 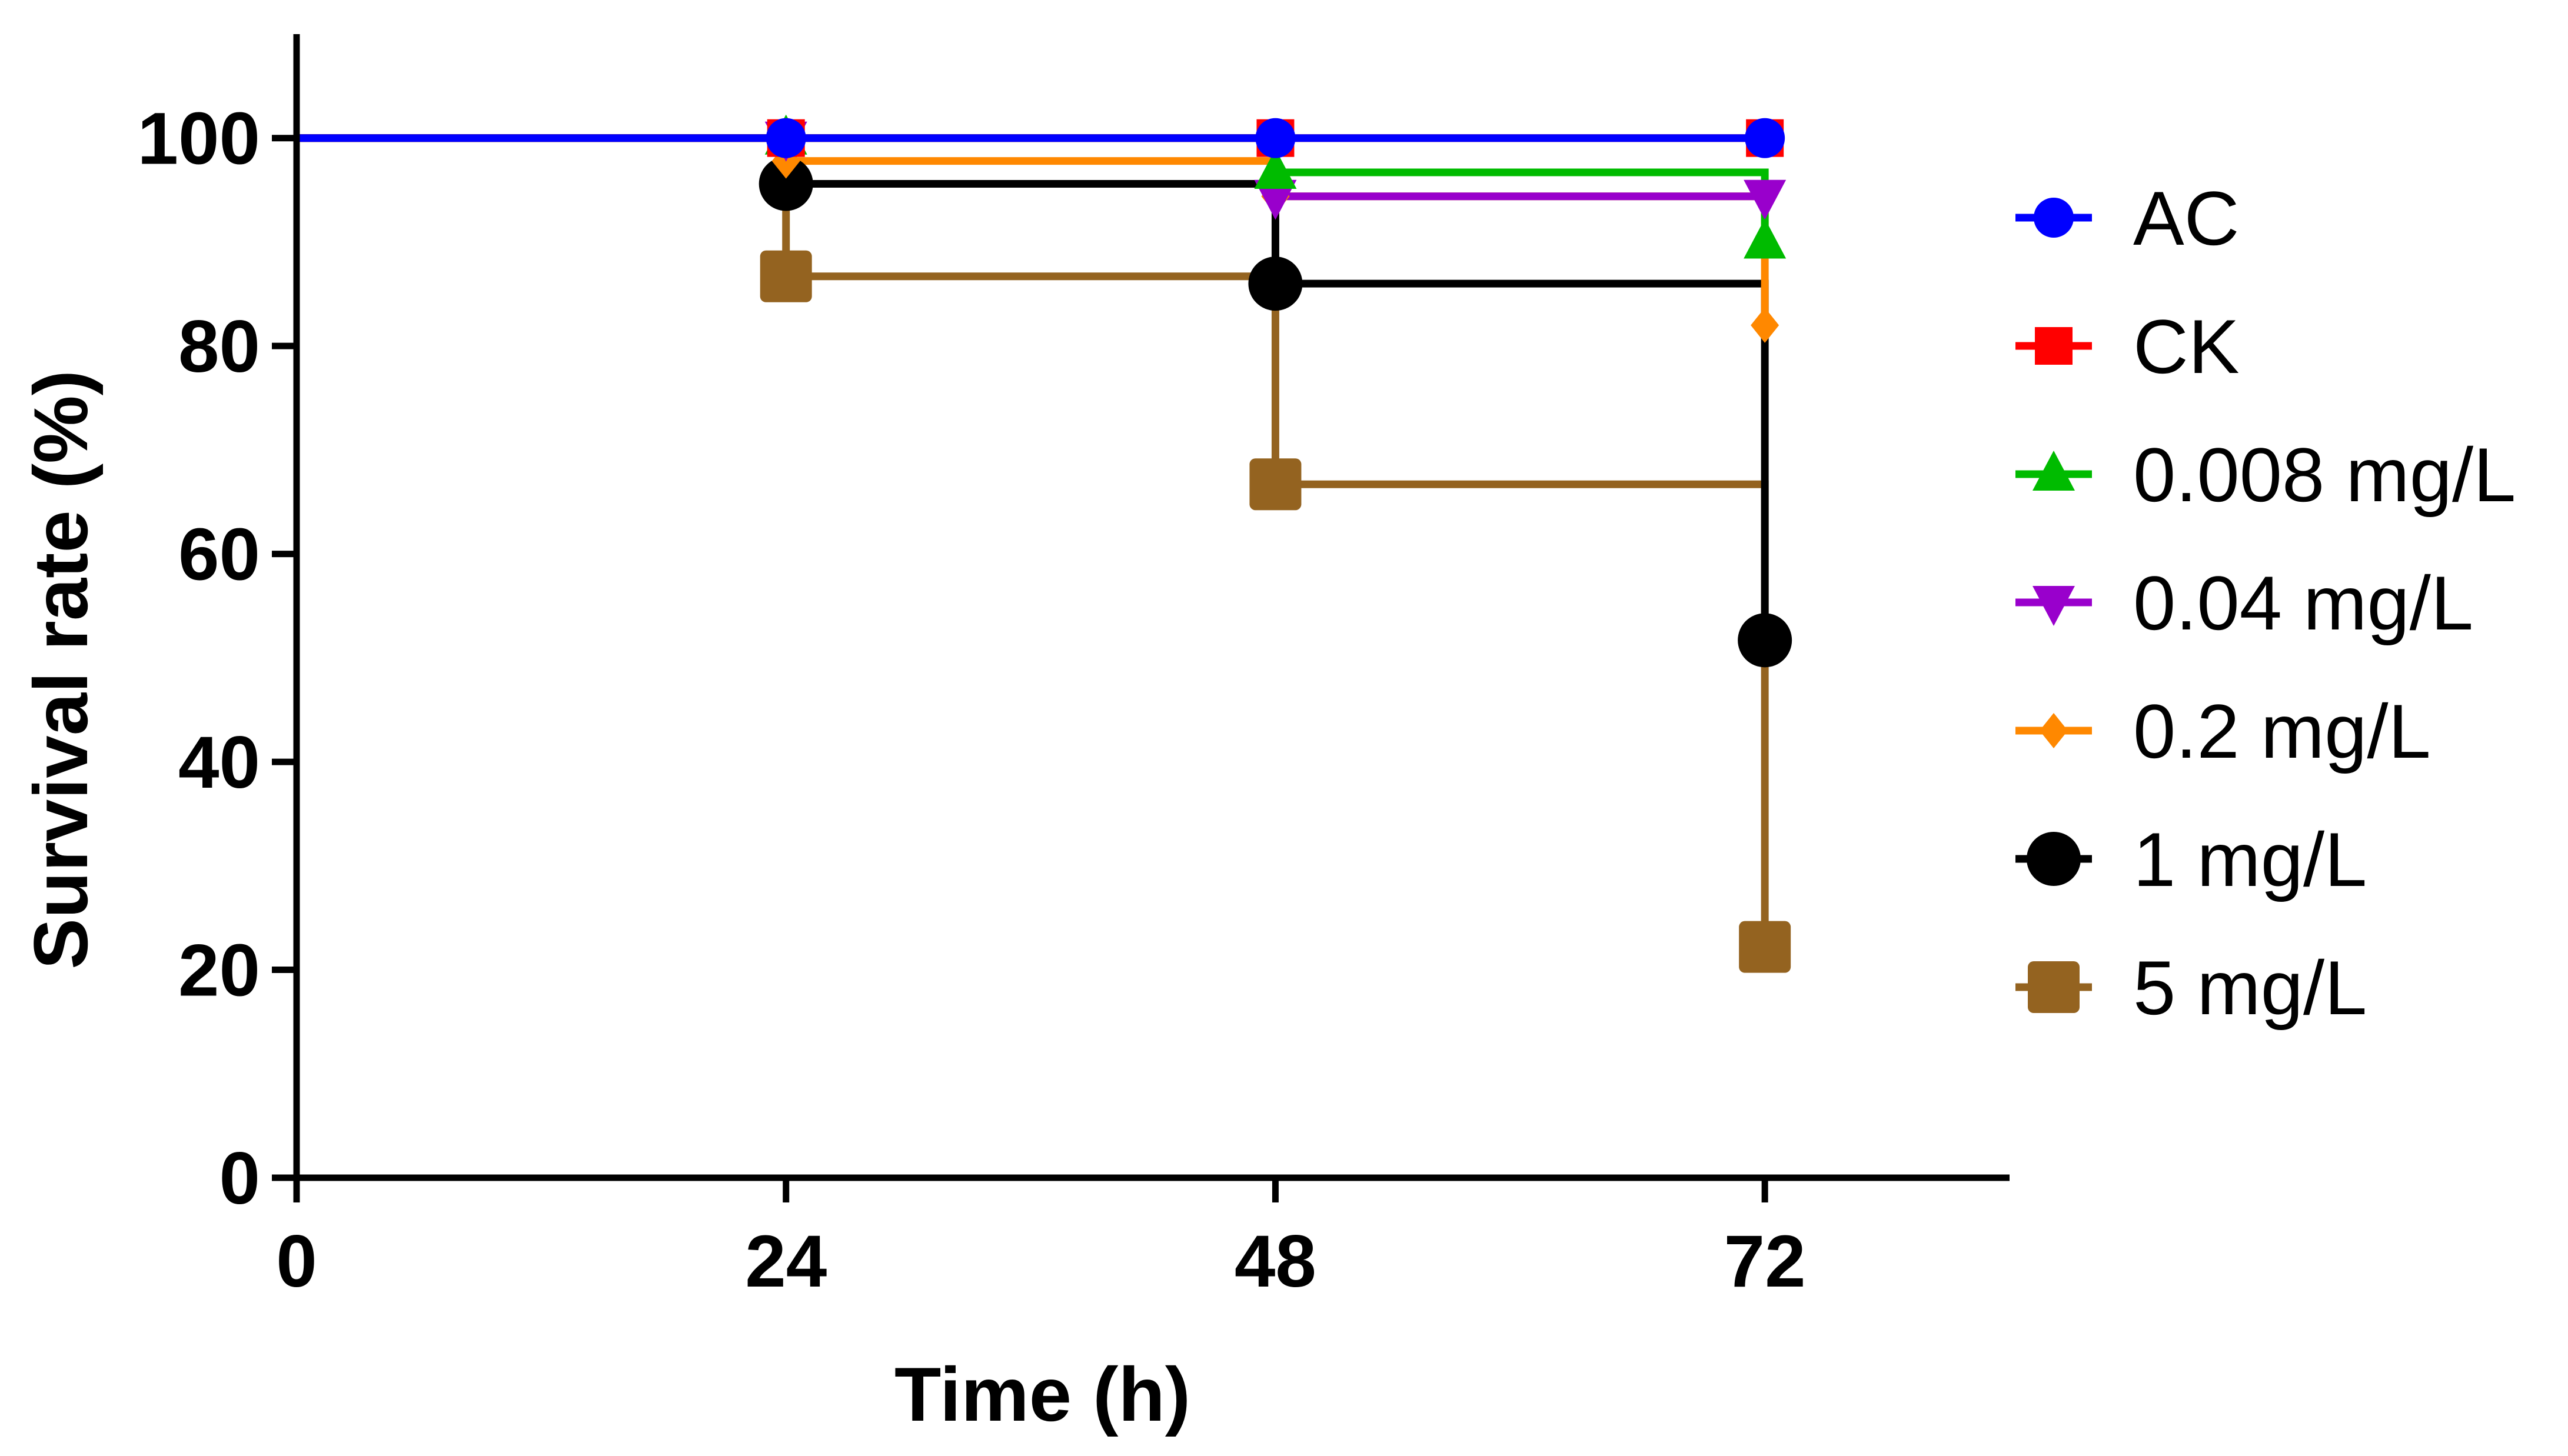 I want to click on y-tick-label: 60, so click(x=219, y=555).